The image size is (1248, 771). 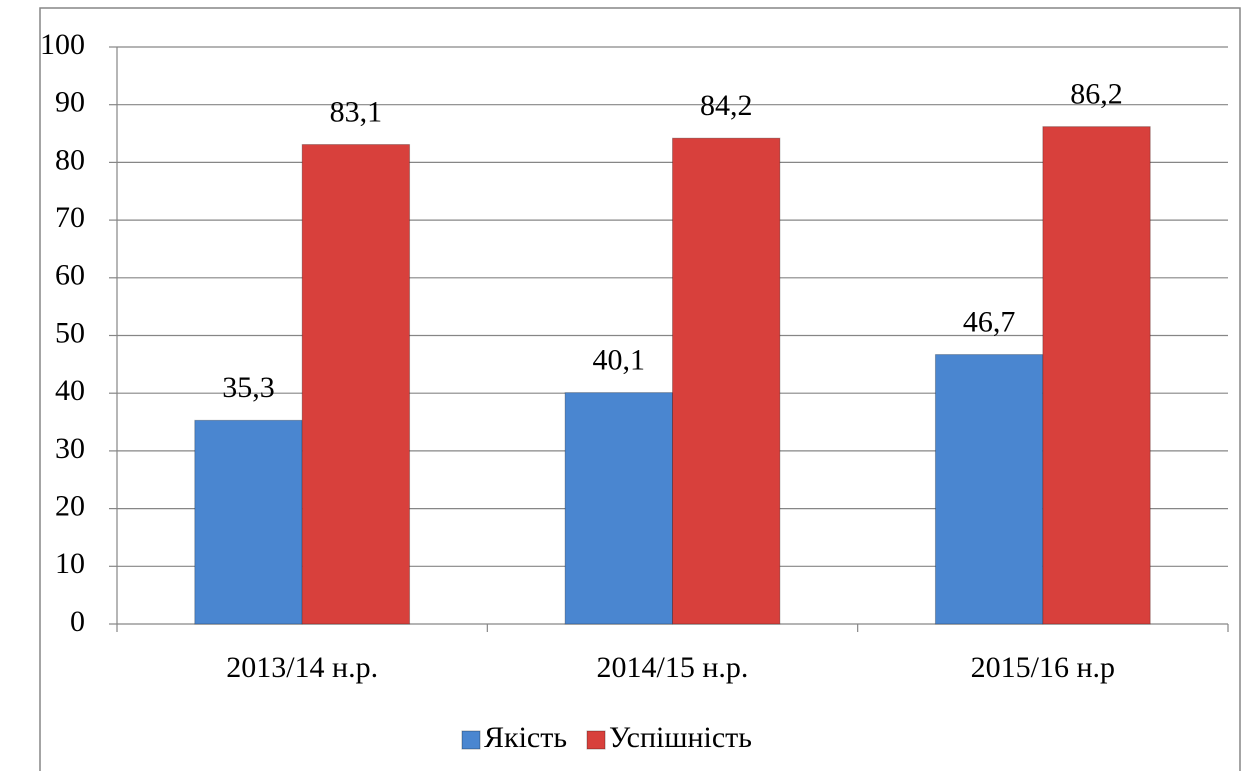 I want to click on y-tick-label: 40, so click(x=70, y=390).